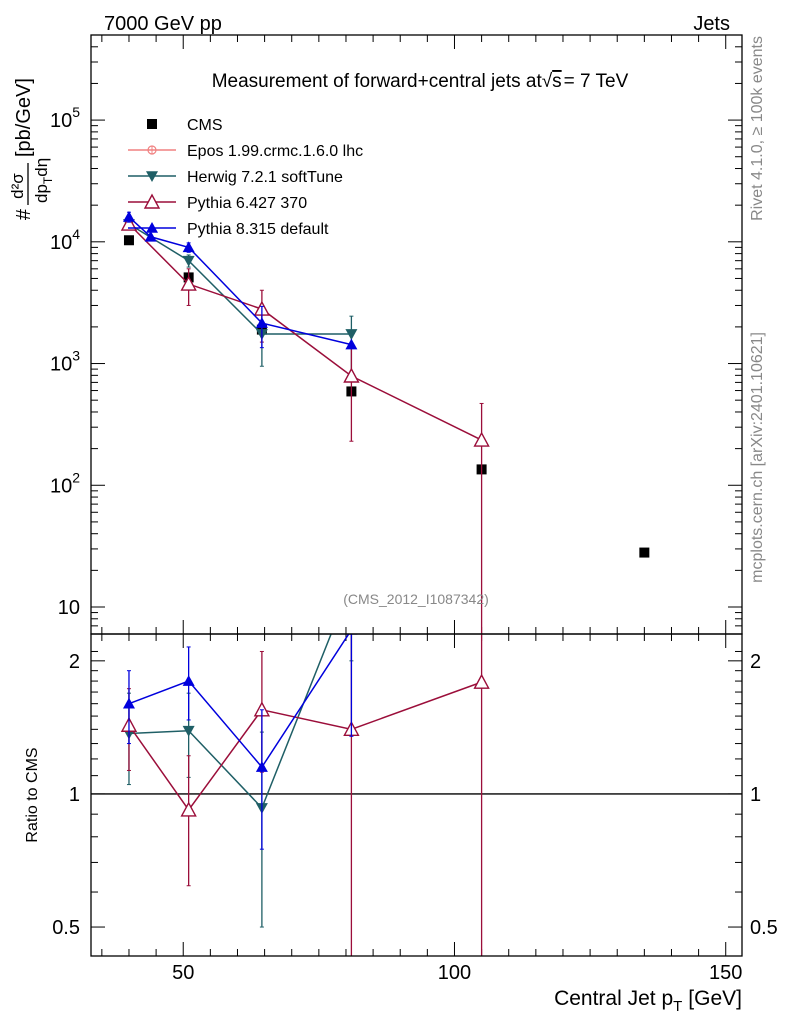 This screenshot has height=1024, width=786. What do you see at coordinates (764, 928) in the screenshot?
I see `ratio-y-tick-label-right: 0.5` at bounding box center [764, 928].